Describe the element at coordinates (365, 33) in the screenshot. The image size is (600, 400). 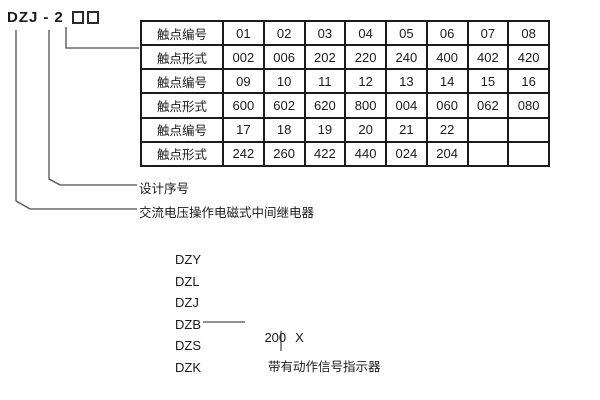
I see `table-cell: 04` at that location.